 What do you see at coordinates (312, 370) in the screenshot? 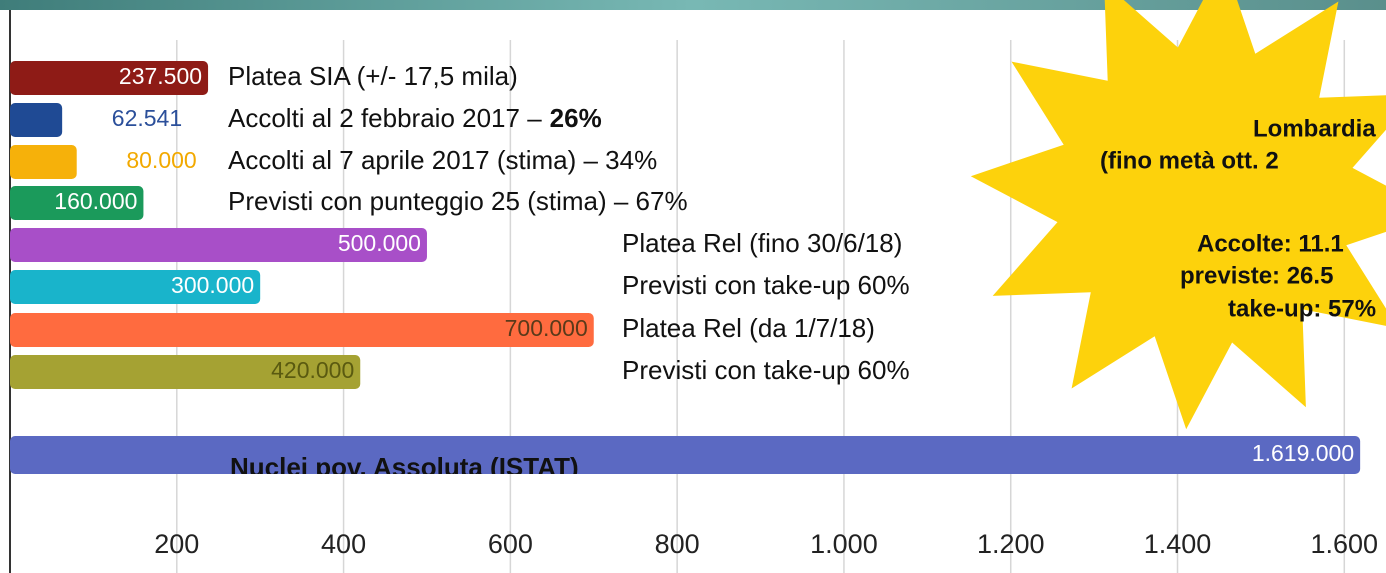
I see `value-label: 420.000` at bounding box center [312, 370].